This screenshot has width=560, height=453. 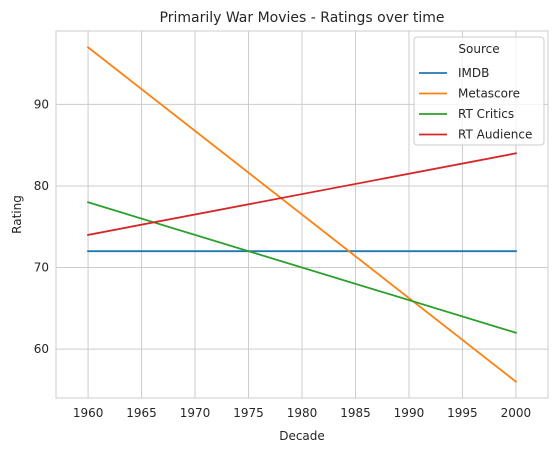 I want to click on x-tick-label: 1965, so click(x=141, y=413).